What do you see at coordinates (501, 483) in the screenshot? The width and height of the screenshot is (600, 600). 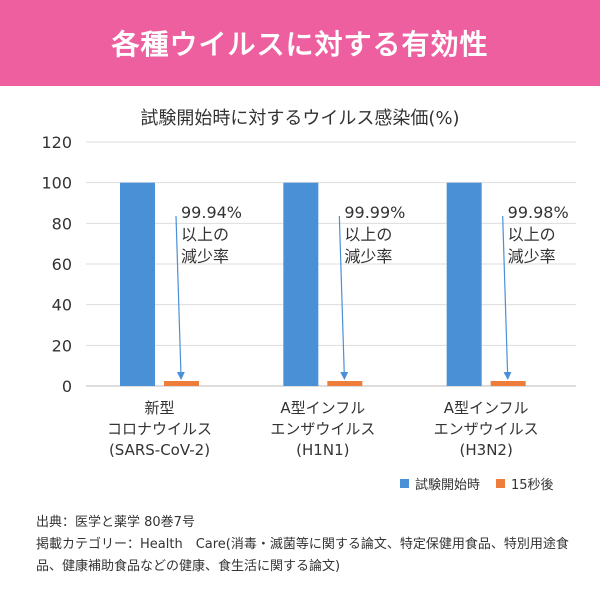 I see `legend-swatch-15s` at bounding box center [501, 483].